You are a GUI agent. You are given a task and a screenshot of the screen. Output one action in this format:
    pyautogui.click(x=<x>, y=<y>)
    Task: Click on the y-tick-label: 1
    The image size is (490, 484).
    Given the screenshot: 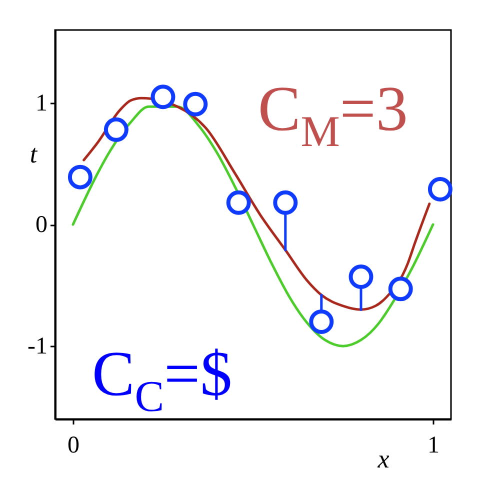 What is the action you would take?
    pyautogui.click(x=42, y=103)
    